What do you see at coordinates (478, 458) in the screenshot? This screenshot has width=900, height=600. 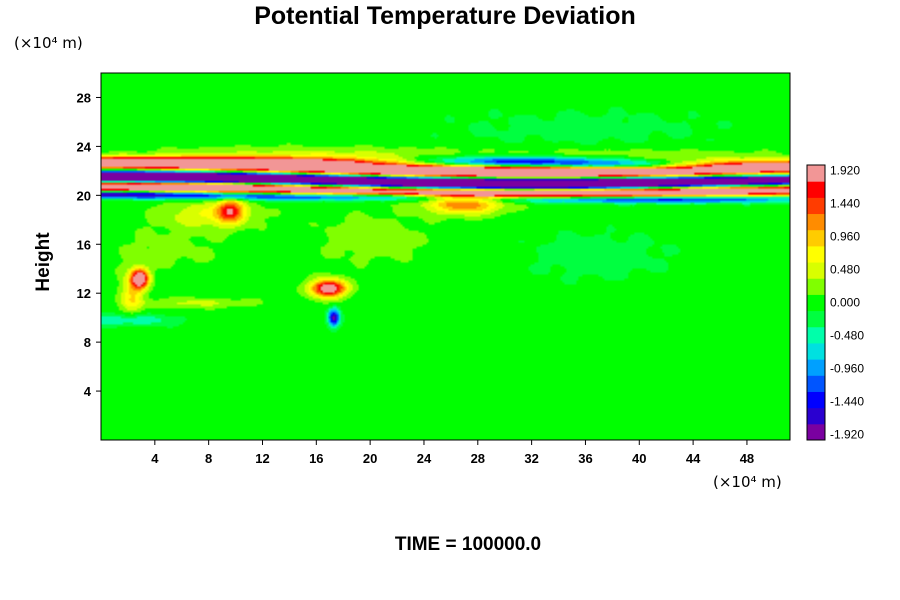 I see `x-tick-label: 28` at bounding box center [478, 458].